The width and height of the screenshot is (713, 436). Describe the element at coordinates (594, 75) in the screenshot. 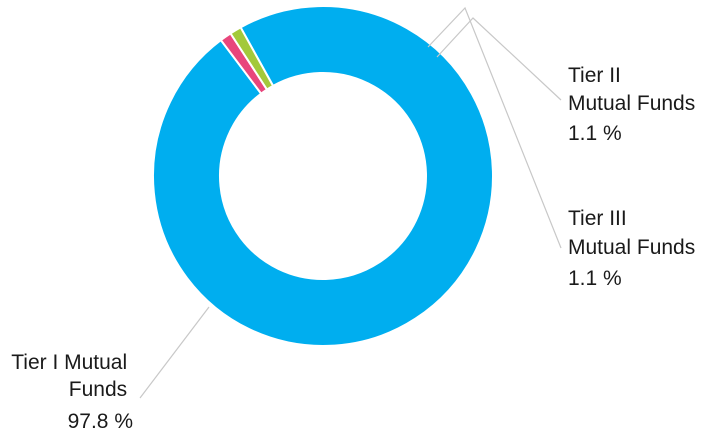

I see `slice-name-tier-ii-line1: Tier II` at that location.